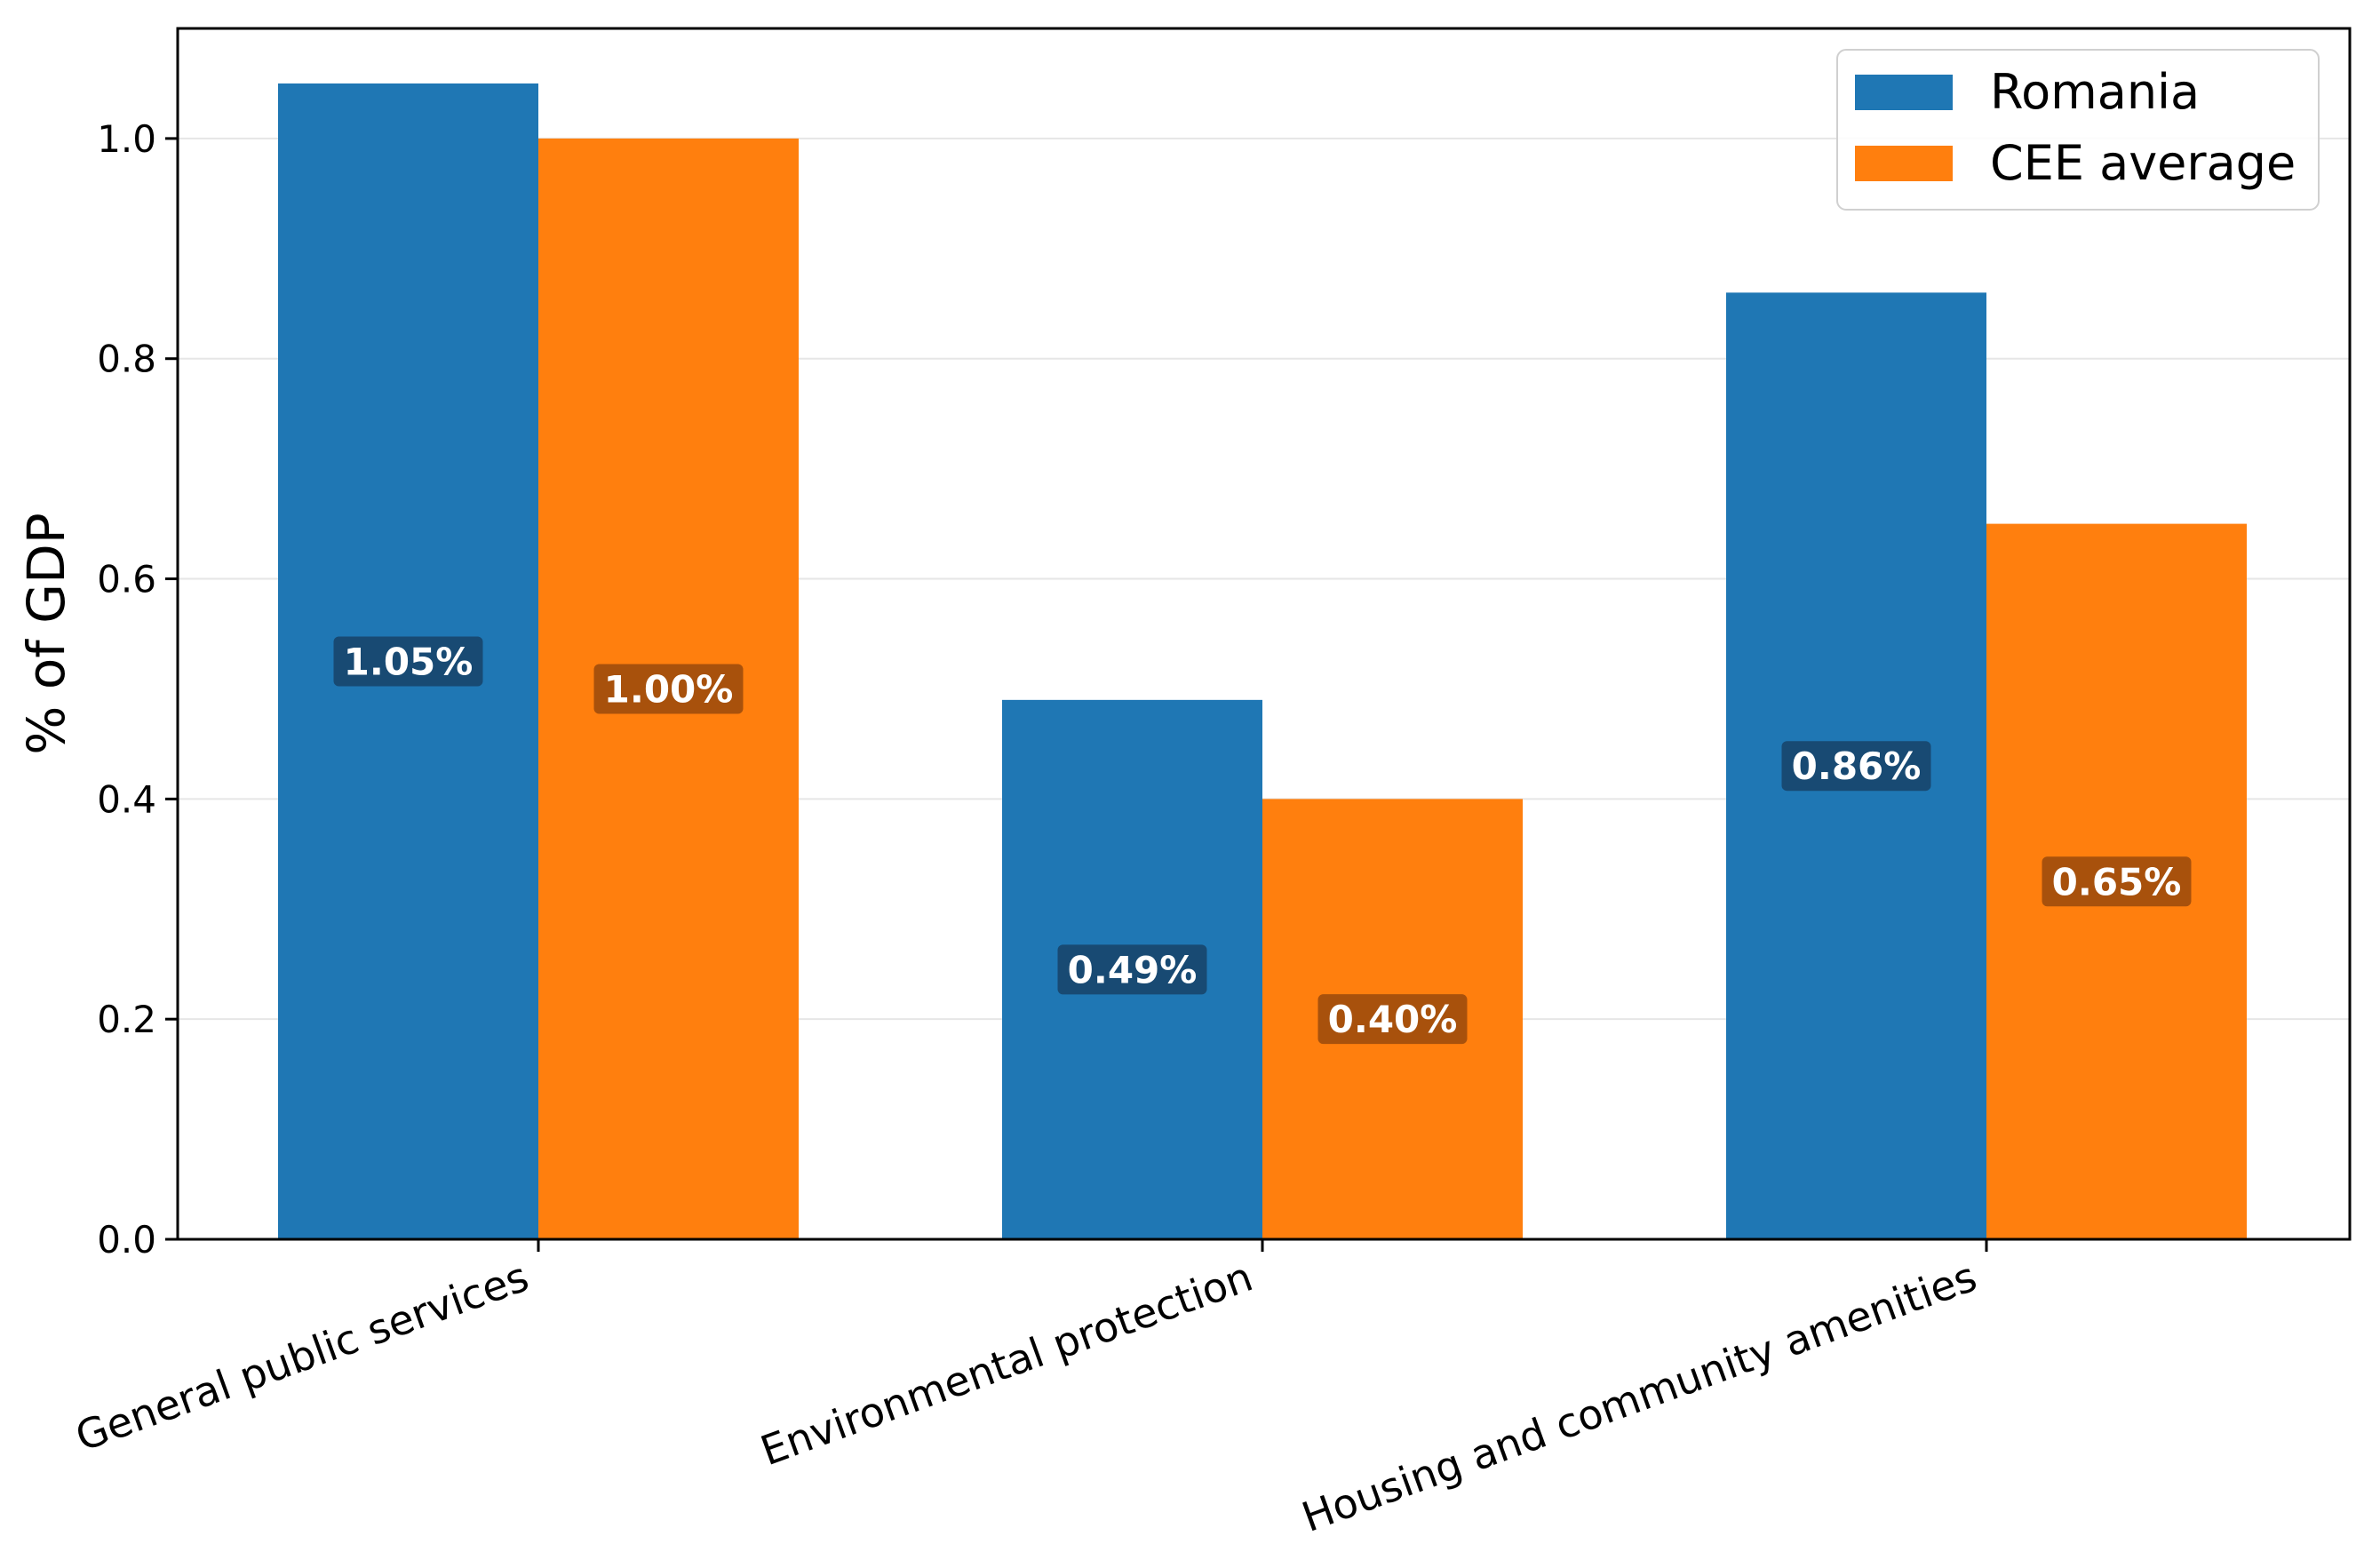  Describe the element at coordinates (126, 139) in the screenshot. I see `y-tick-label: 1.0` at that location.